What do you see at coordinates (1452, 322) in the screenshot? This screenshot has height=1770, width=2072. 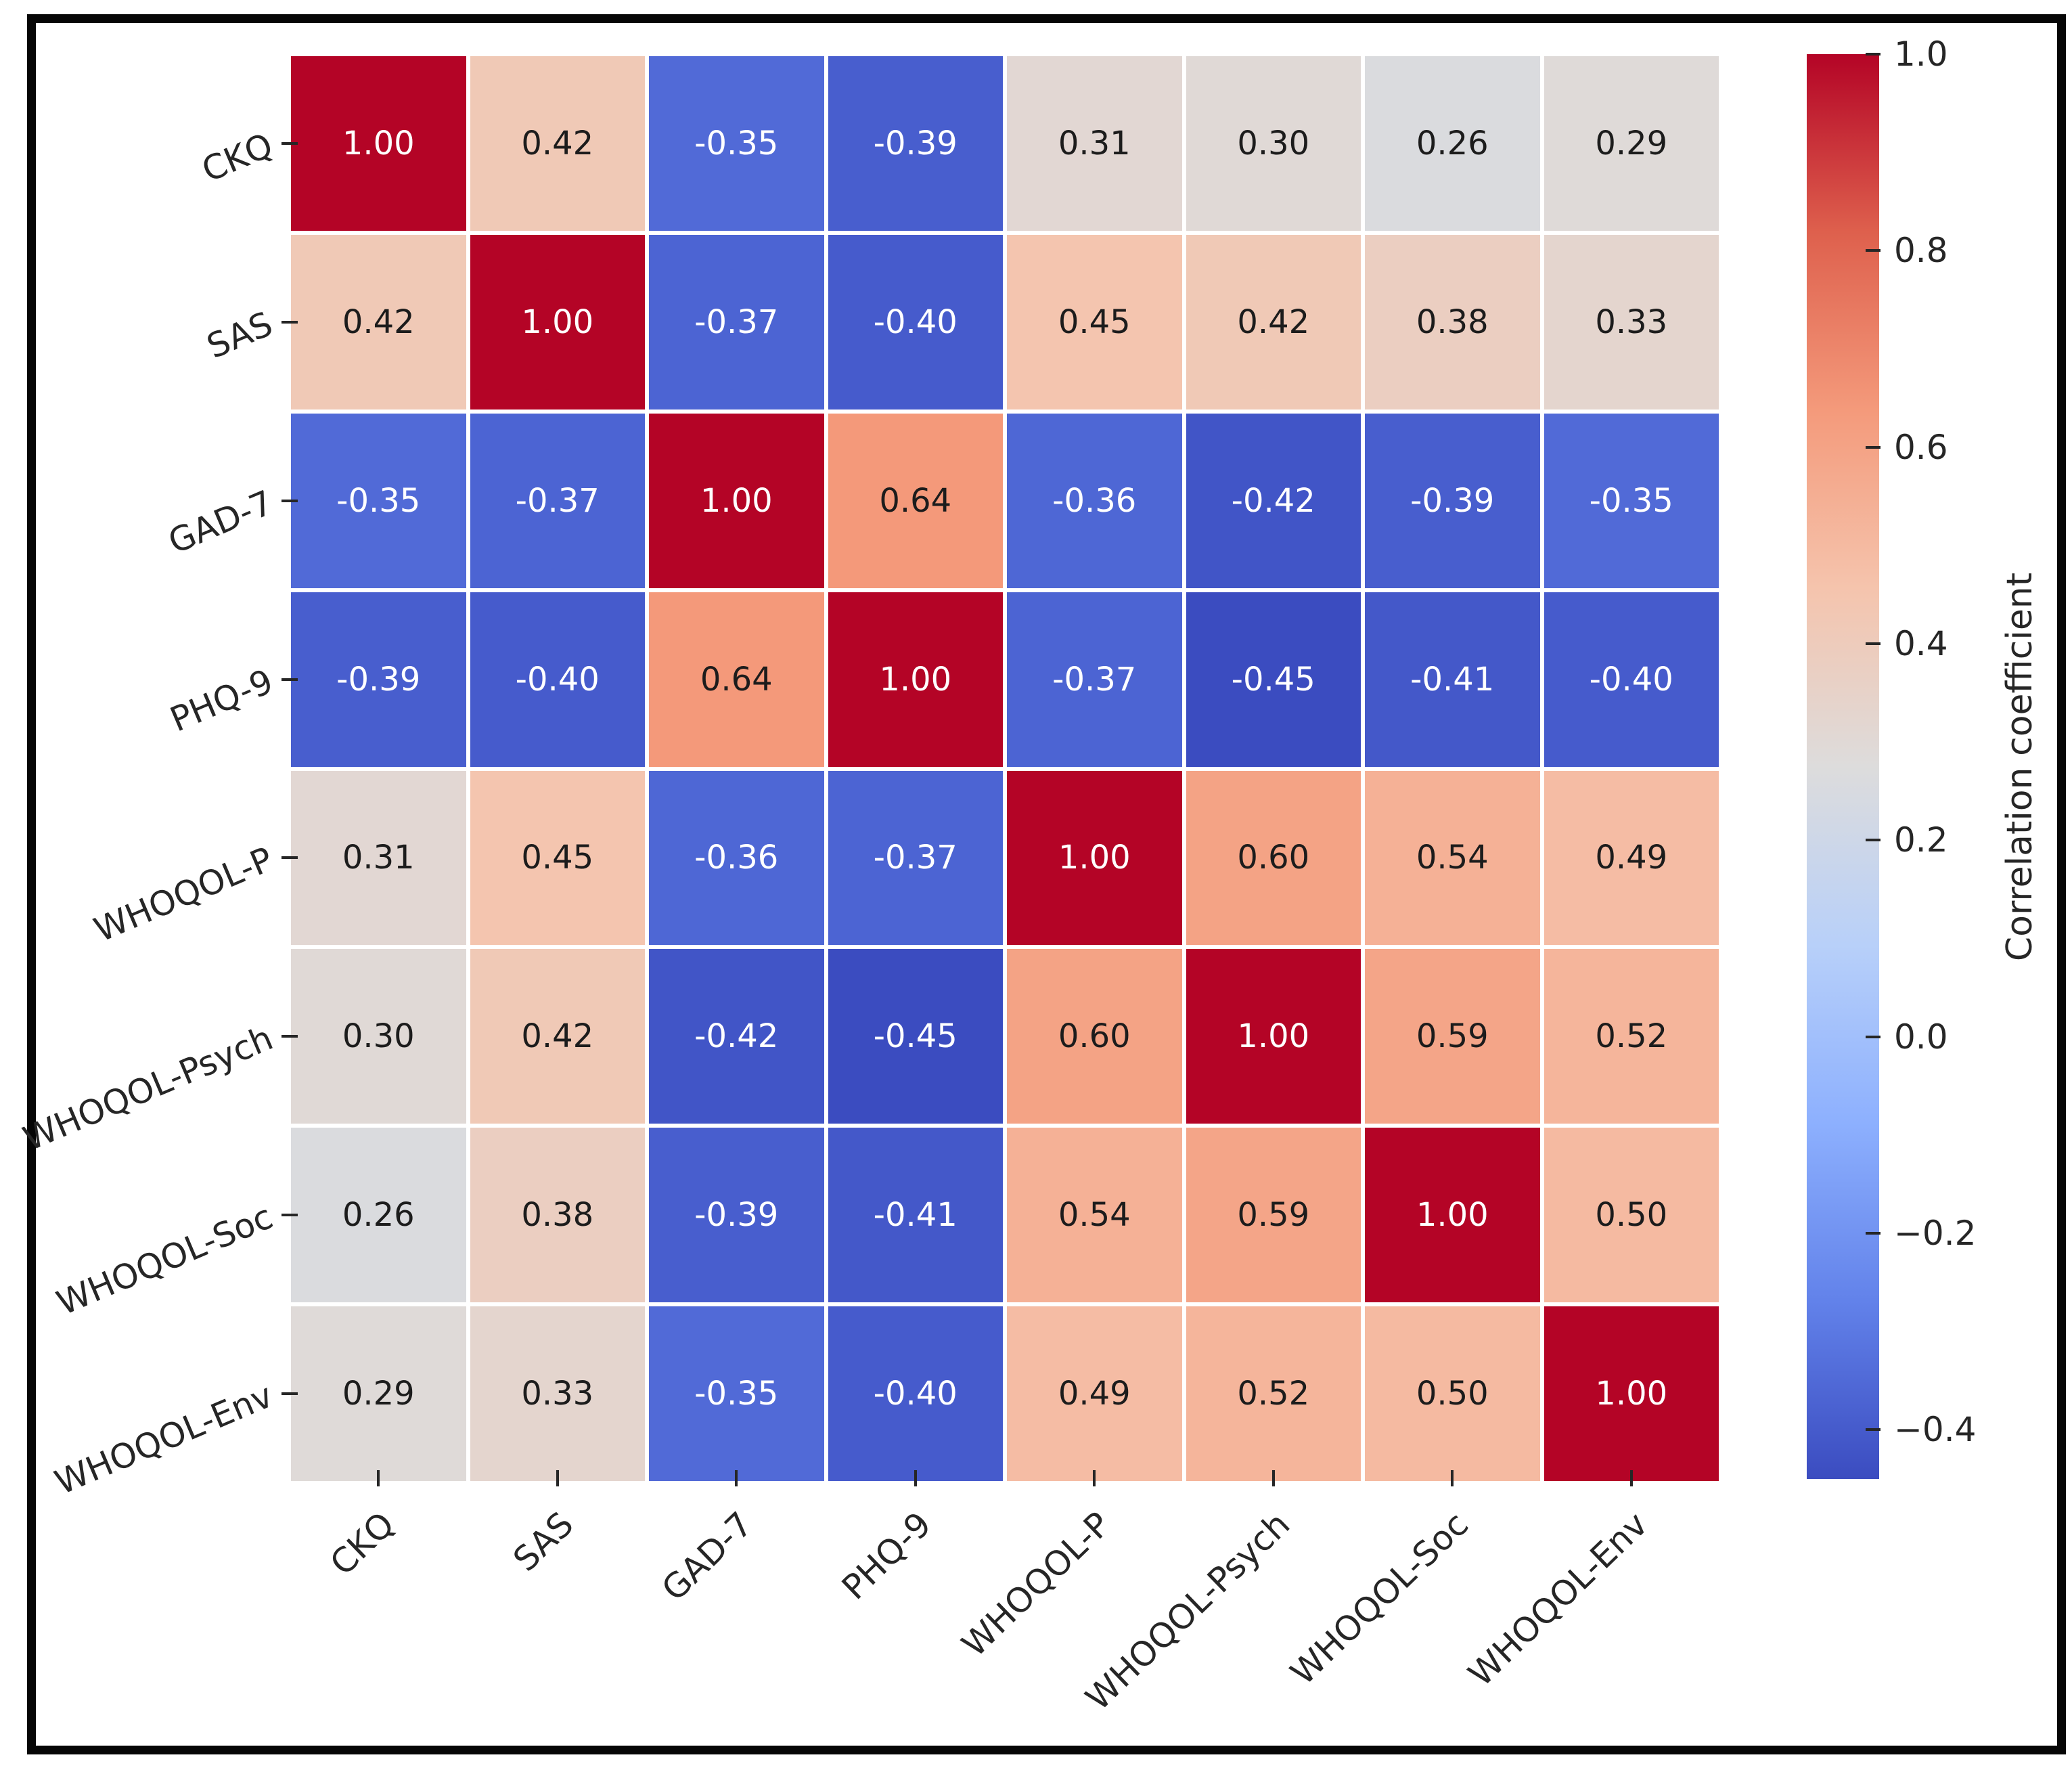 I see `heatmap-cell-SAS-WHOQOL-Soc: 0.38` at bounding box center [1452, 322].